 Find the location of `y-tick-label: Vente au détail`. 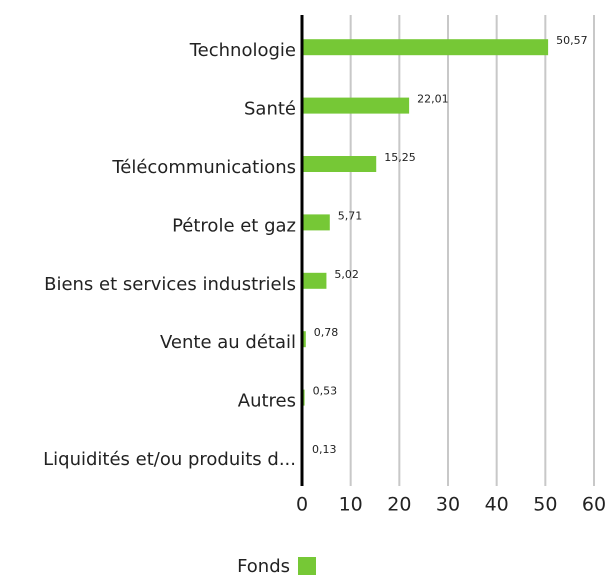

y-tick-label: Vente au détail is located at coordinates (228, 342).